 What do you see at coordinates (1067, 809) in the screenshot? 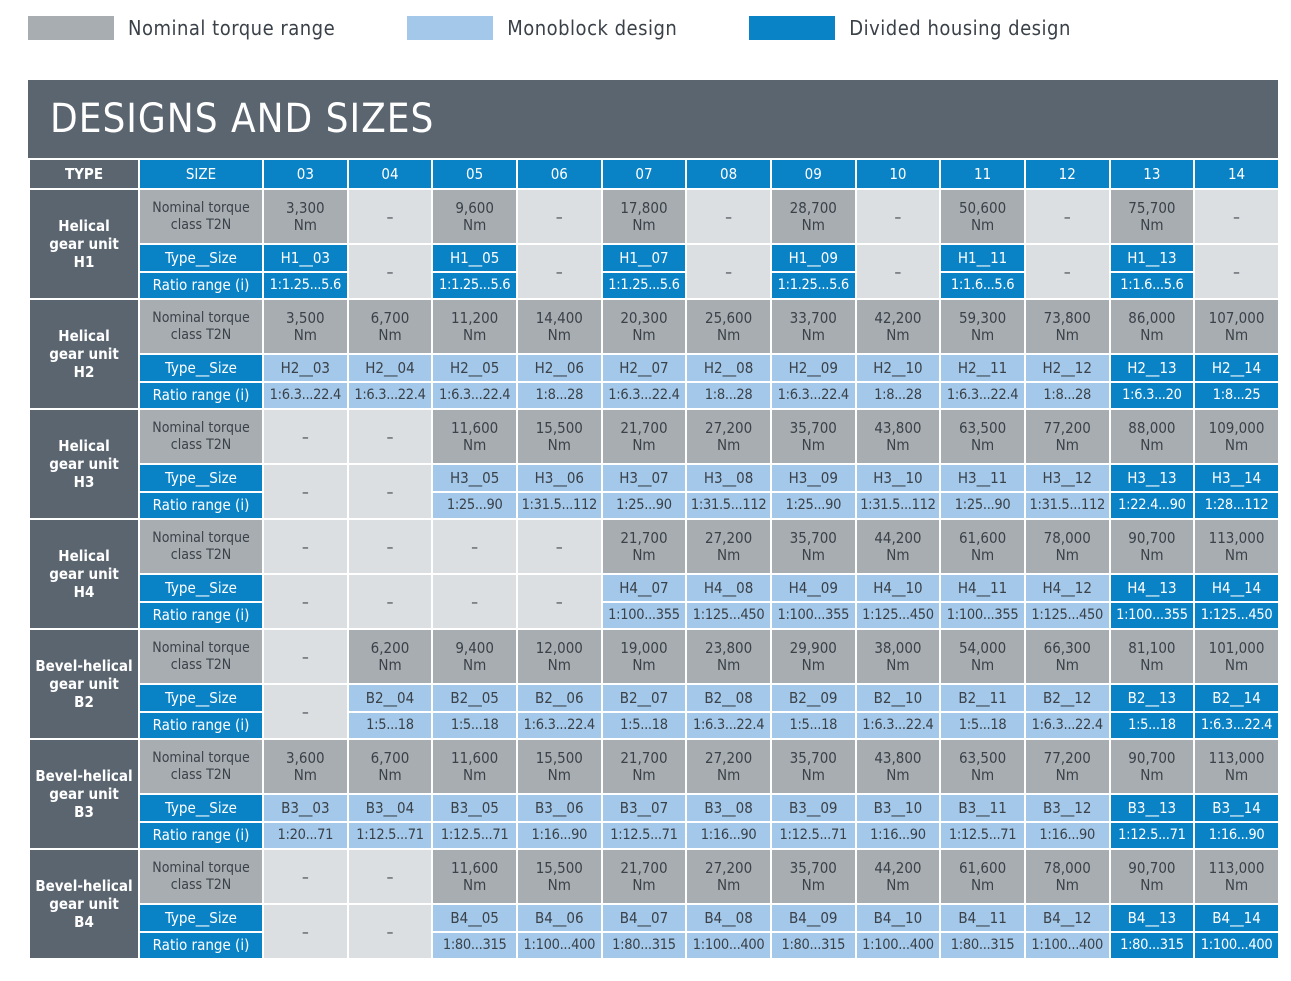
I see `type-size-value: B3__12` at bounding box center [1067, 809].